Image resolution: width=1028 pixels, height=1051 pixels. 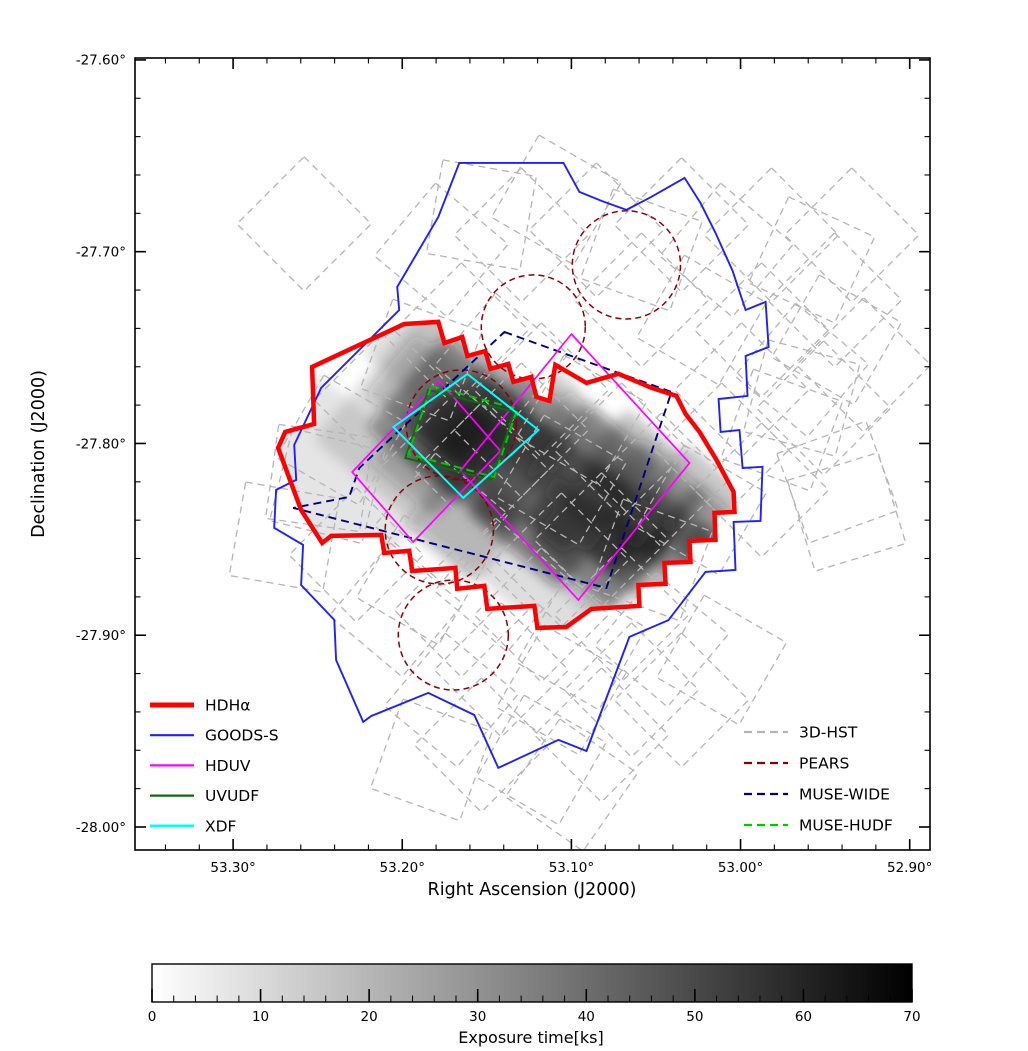 What do you see at coordinates (803, 1017) in the screenshot?
I see `colorbar-tick-label: 60` at bounding box center [803, 1017].